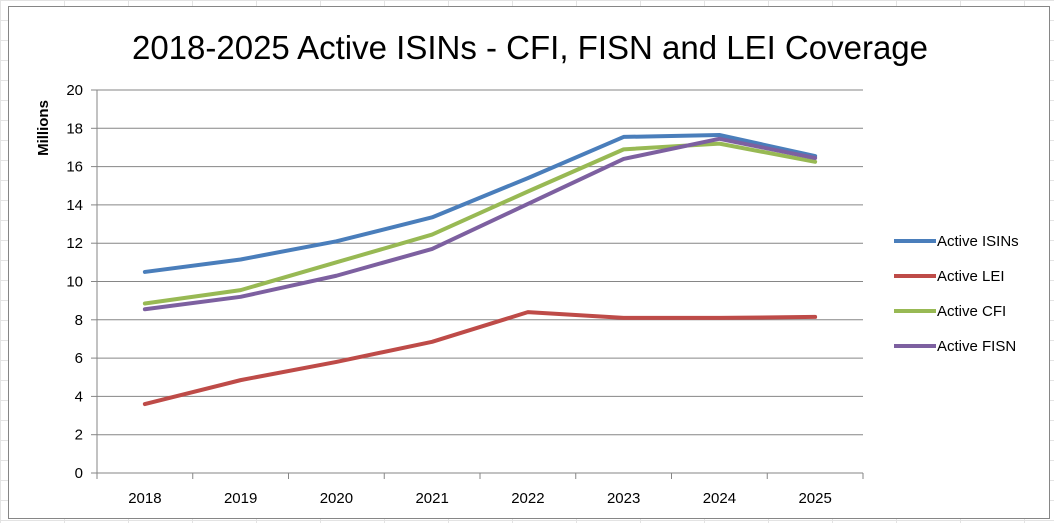 The image size is (1054, 523). What do you see at coordinates (74, 128) in the screenshot?
I see `y-tick-label: 18` at bounding box center [74, 128].